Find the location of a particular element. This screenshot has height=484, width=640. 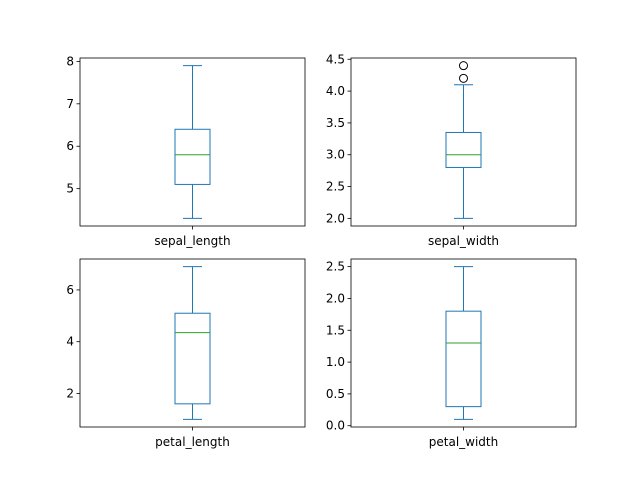

subplot-petal_length: 2 4 6 petal_length is located at coordinates (186, 353).